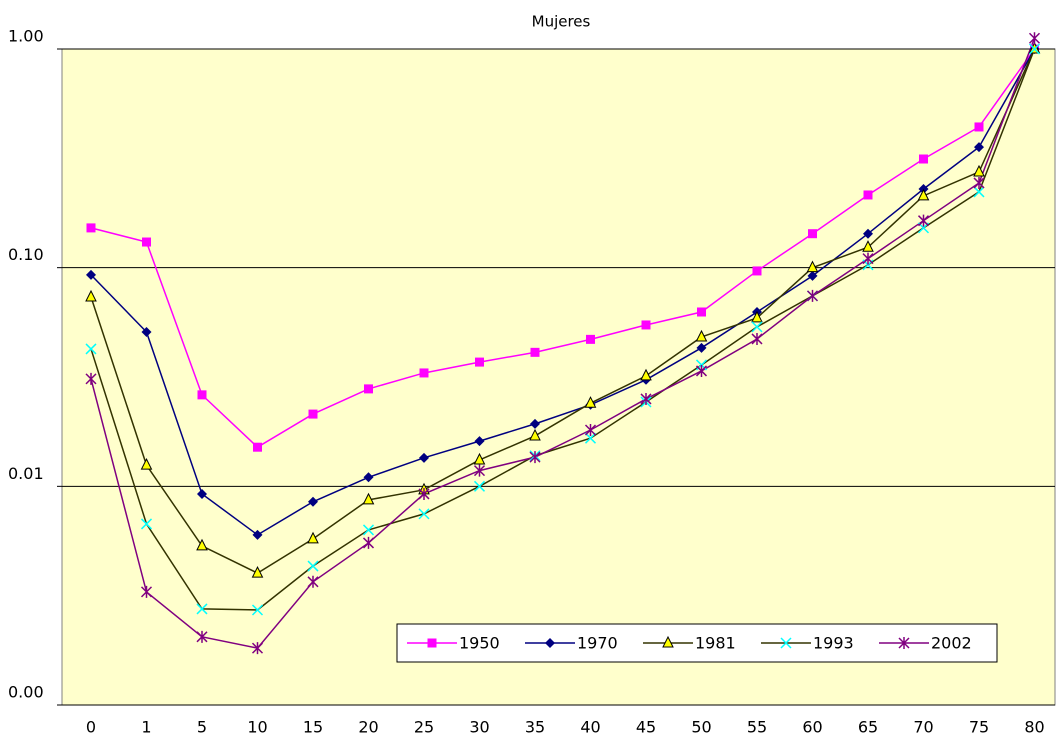 The width and height of the screenshot is (1056, 738). I want to click on x-tick-label: 40, so click(590, 727).